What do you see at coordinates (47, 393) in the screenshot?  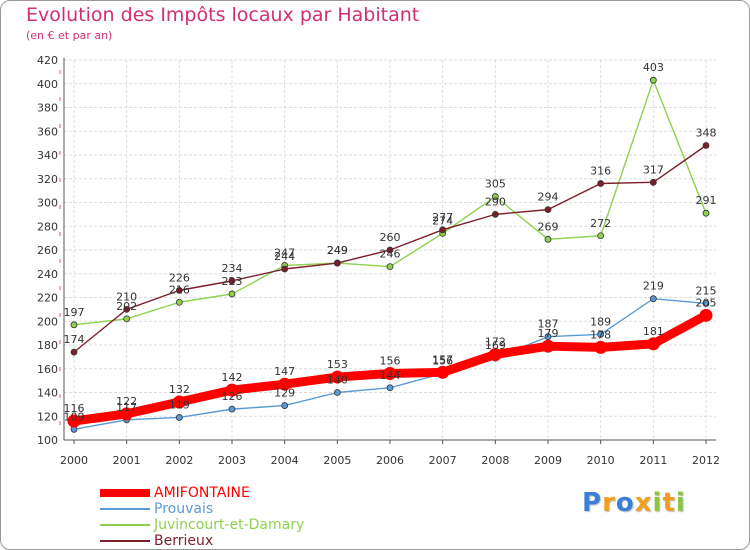 I see `y-tick-label: 140` at bounding box center [47, 393].